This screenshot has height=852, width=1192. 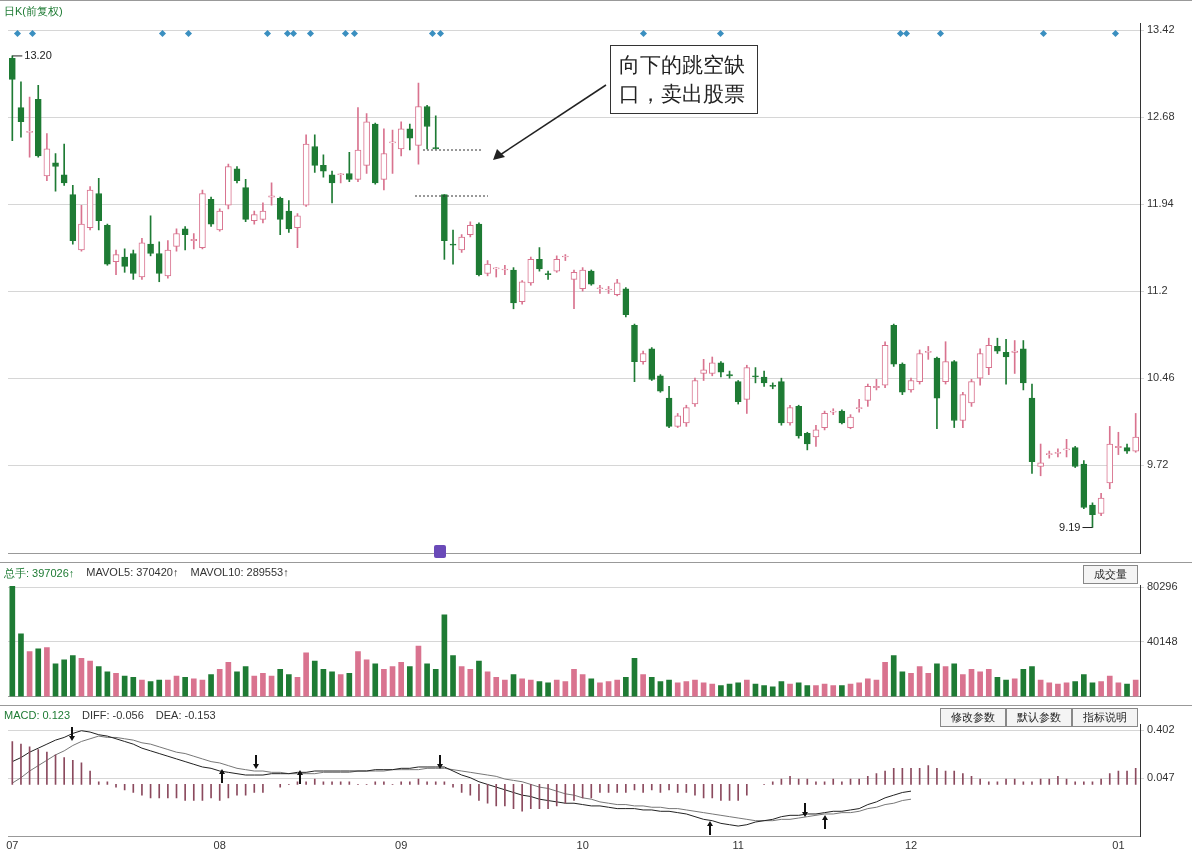 What do you see at coordinates (219, 845) in the screenshot?
I see `x-tick-label: 08` at bounding box center [219, 845].